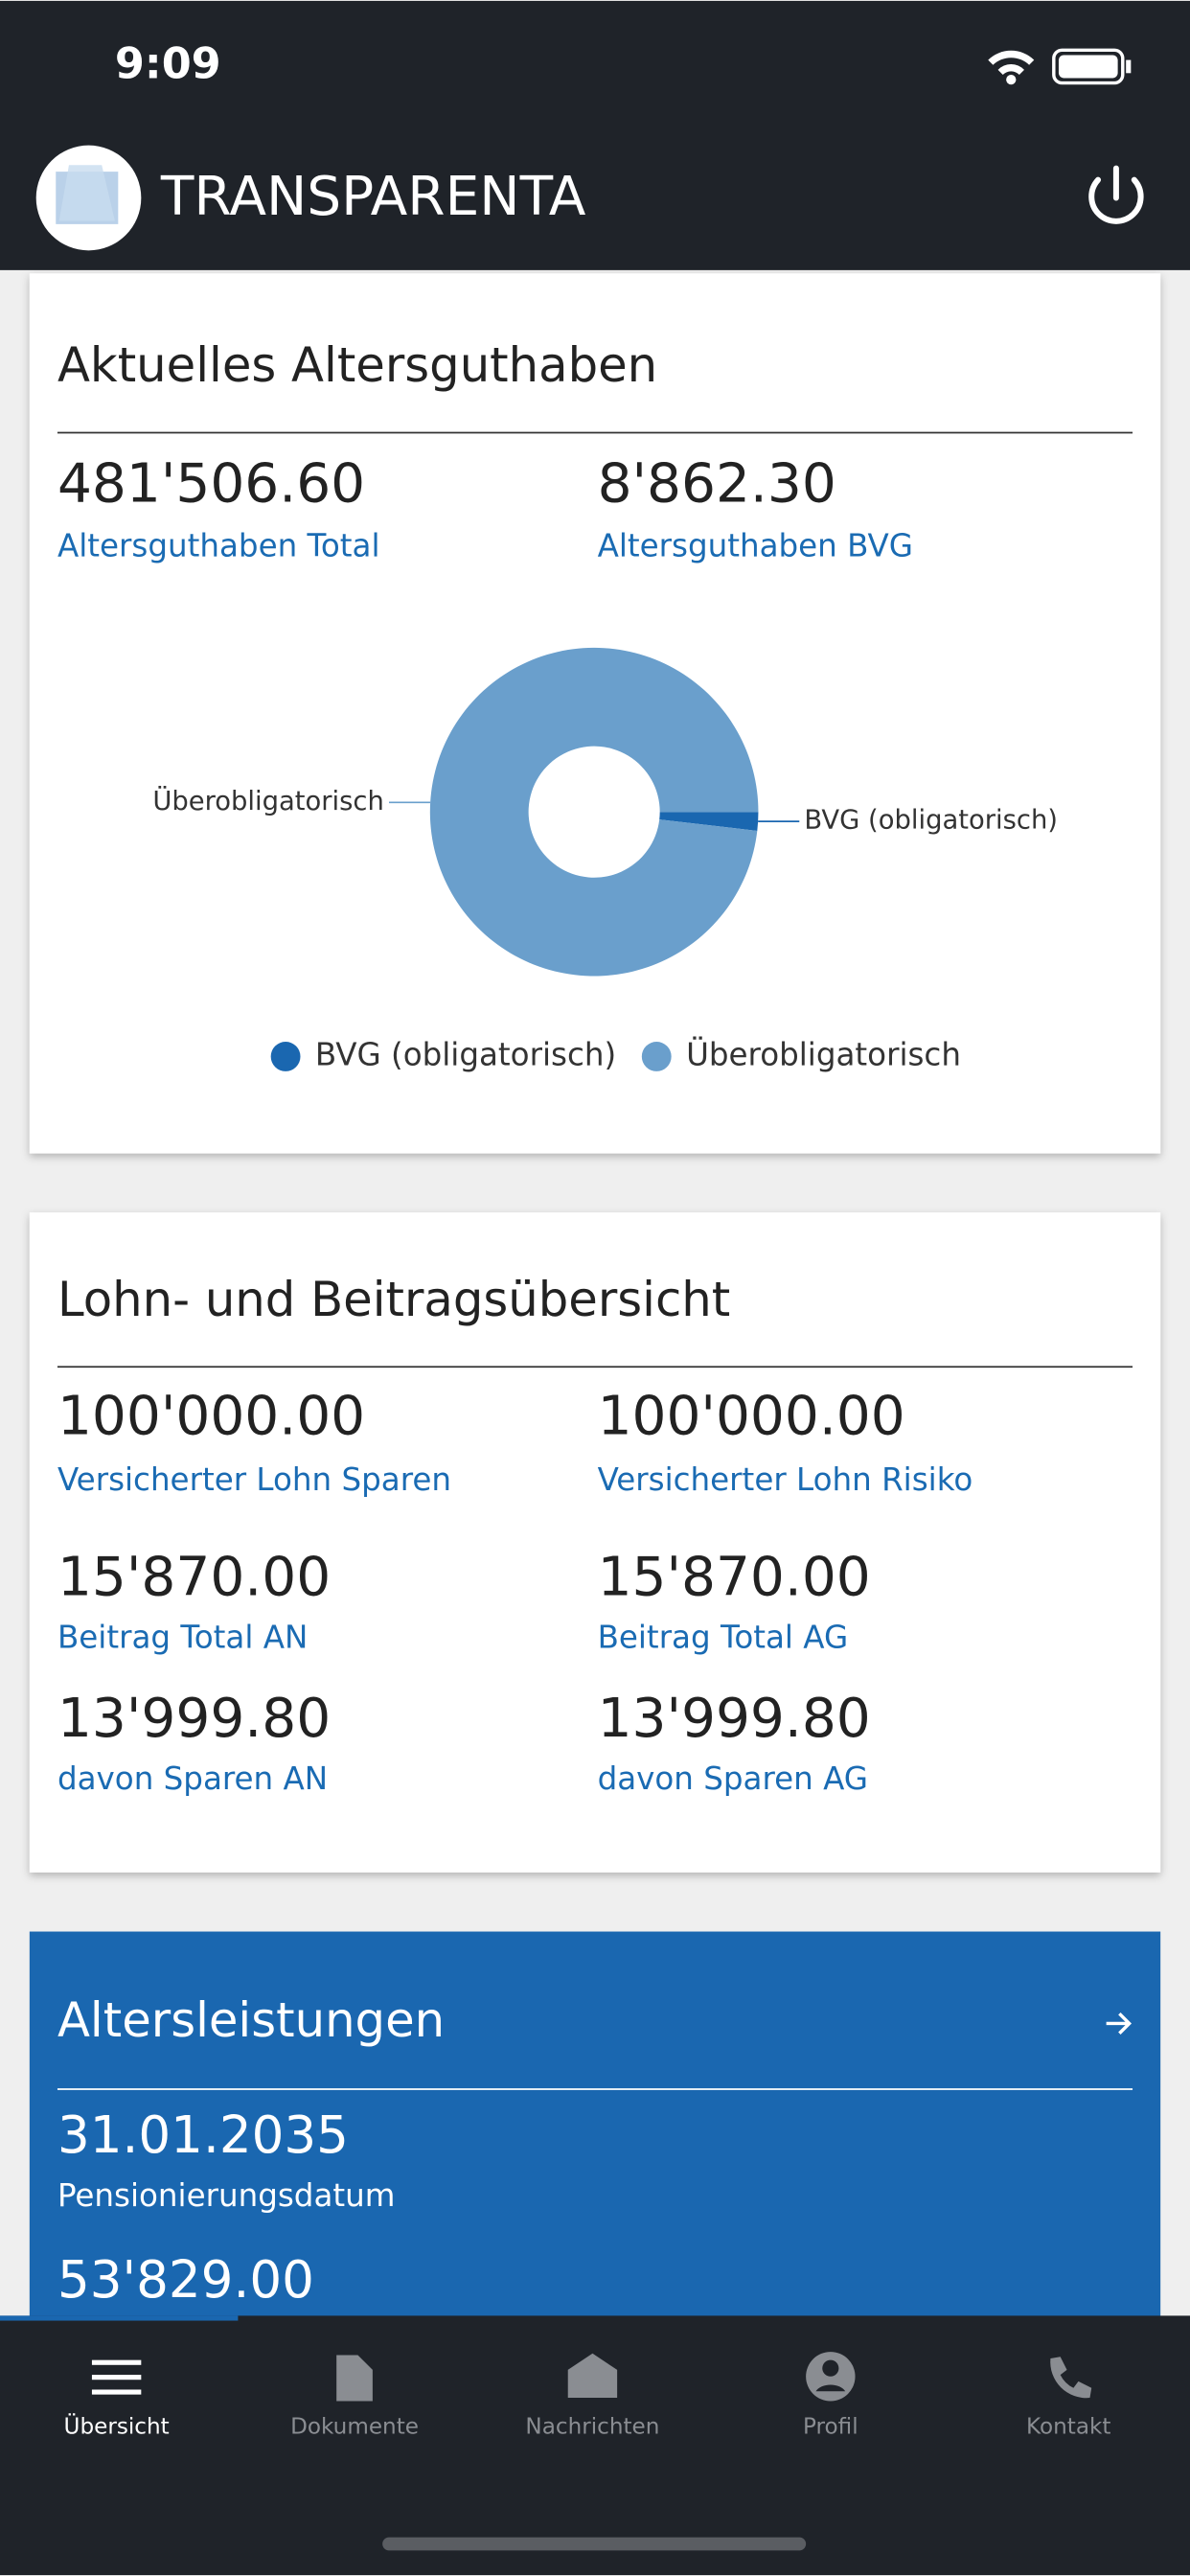 The width and height of the screenshot is (1190, 2576). I want to click on field-label: Pensionierungsdatum, so click(226, 2195).